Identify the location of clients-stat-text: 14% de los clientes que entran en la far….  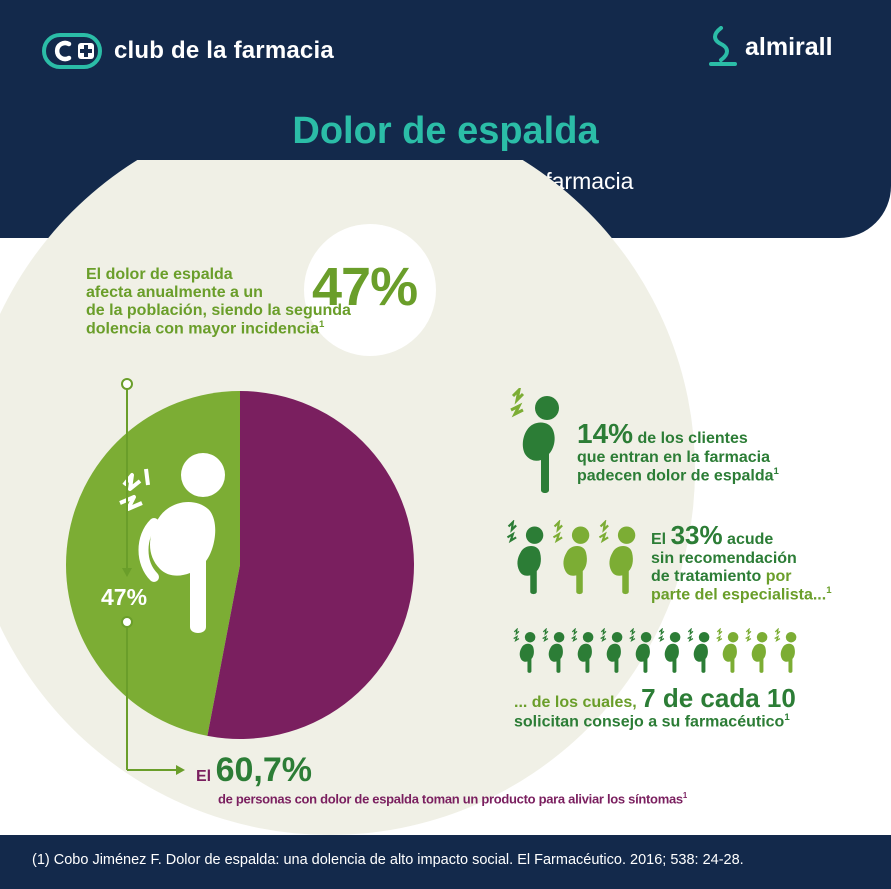
(678, 451).